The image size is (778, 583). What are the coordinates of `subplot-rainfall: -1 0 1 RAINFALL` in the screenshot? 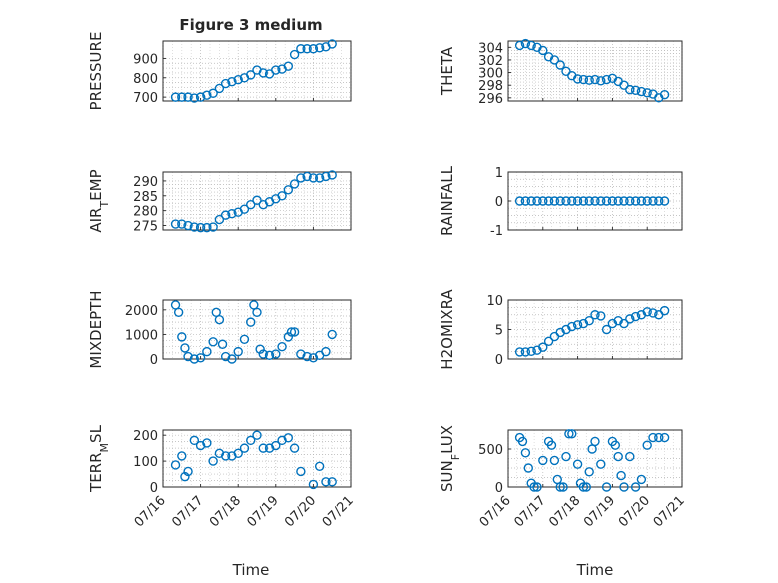 It's located at (560, 202).